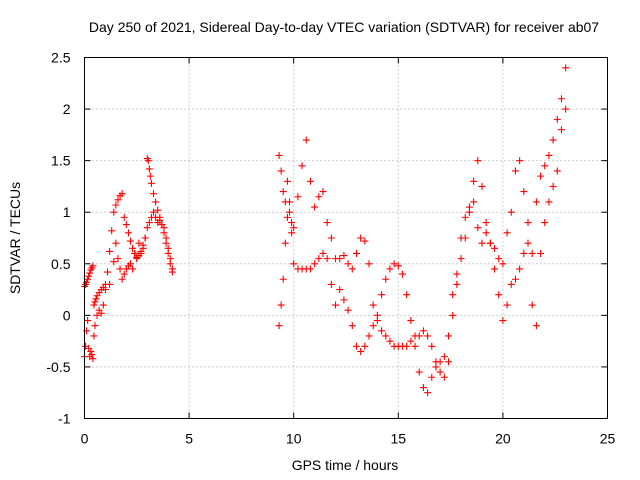 The width and height of the screenshot is (640, 480). What do you see at coordinates (67, 212) in the screenshot?
I see `y-tick-label: 1` at bounding box center [67, 212].